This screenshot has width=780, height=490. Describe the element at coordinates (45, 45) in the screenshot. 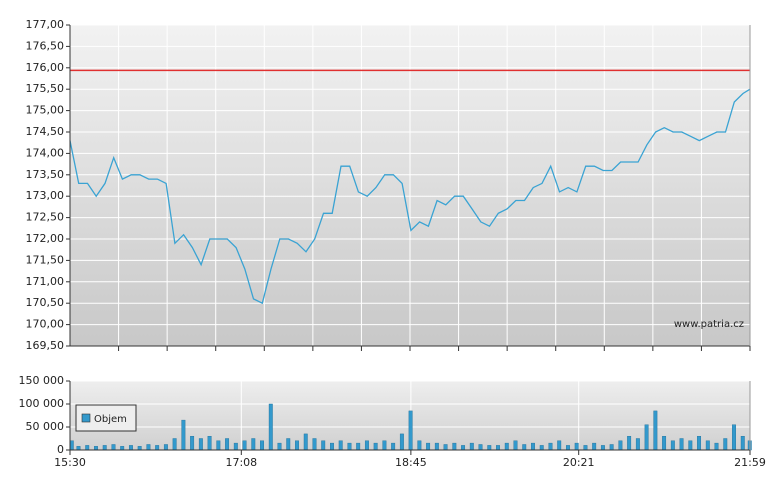

I see `y-tick-label: 176,50` at that location.